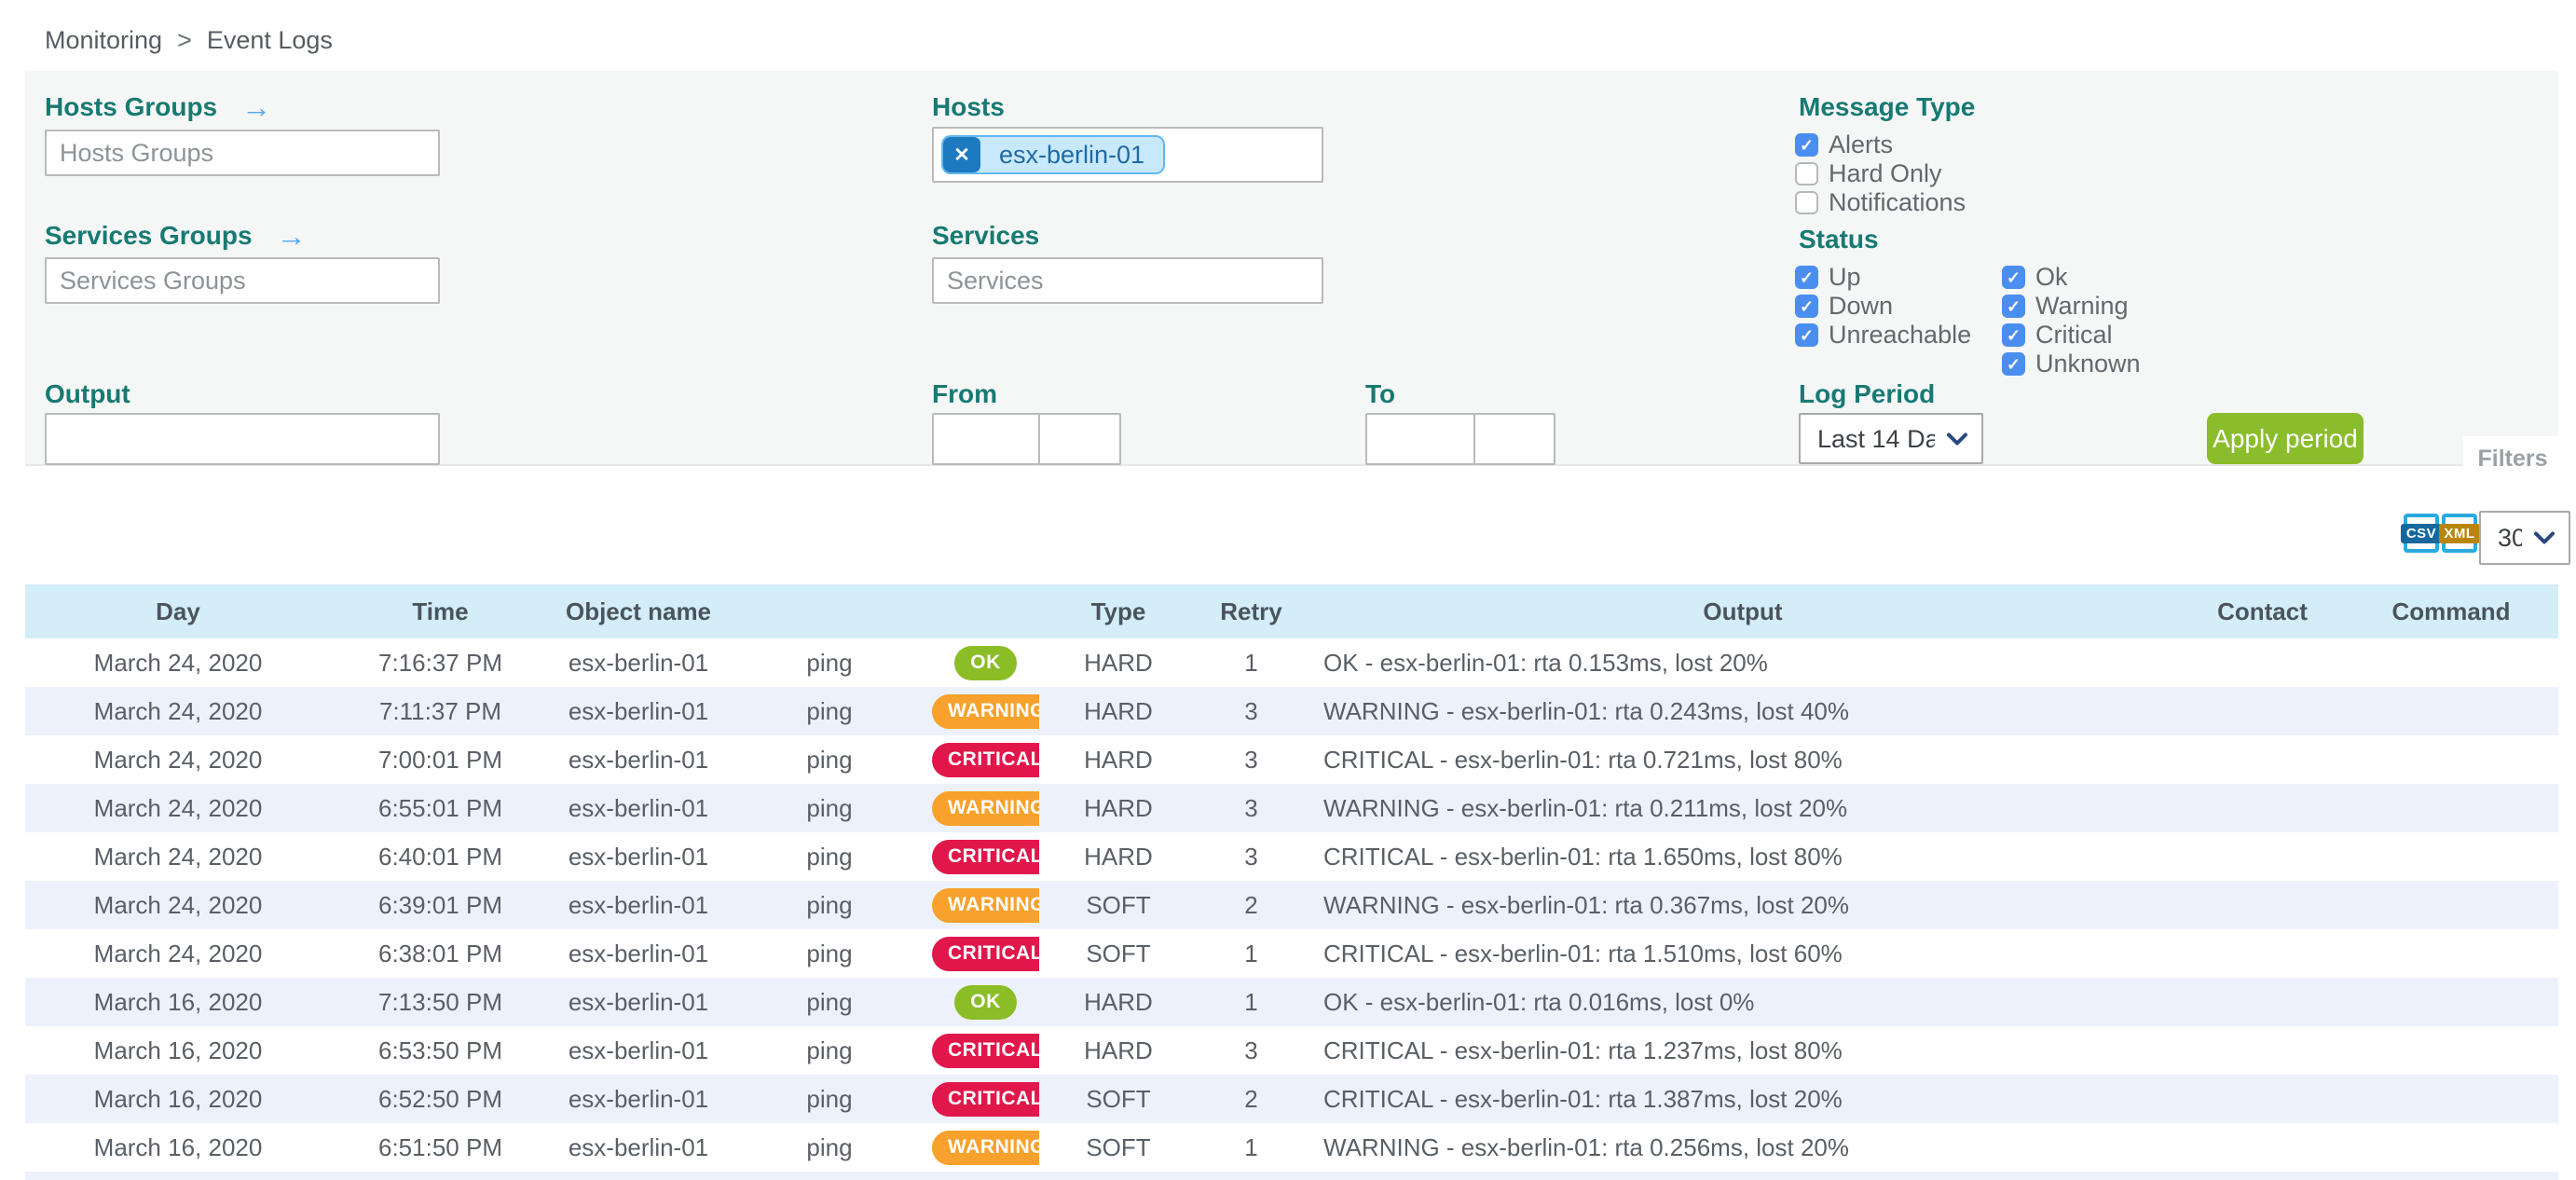  Describe the element at coordinates (2071, 336) in the screenshot. I see `filter-checkbox: ✓ Critical` at that location.